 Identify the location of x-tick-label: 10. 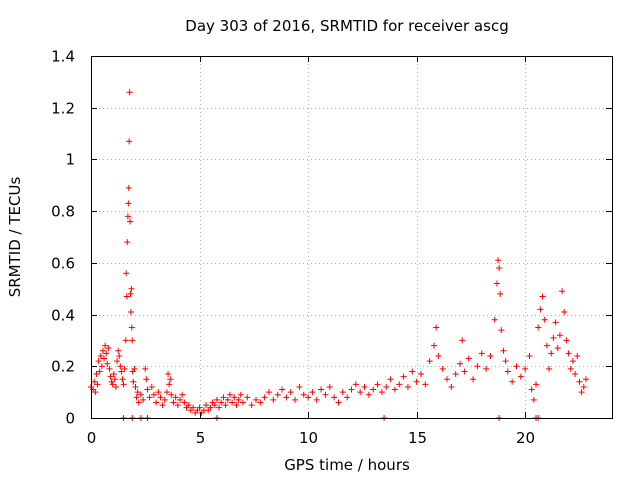
(308, 438).